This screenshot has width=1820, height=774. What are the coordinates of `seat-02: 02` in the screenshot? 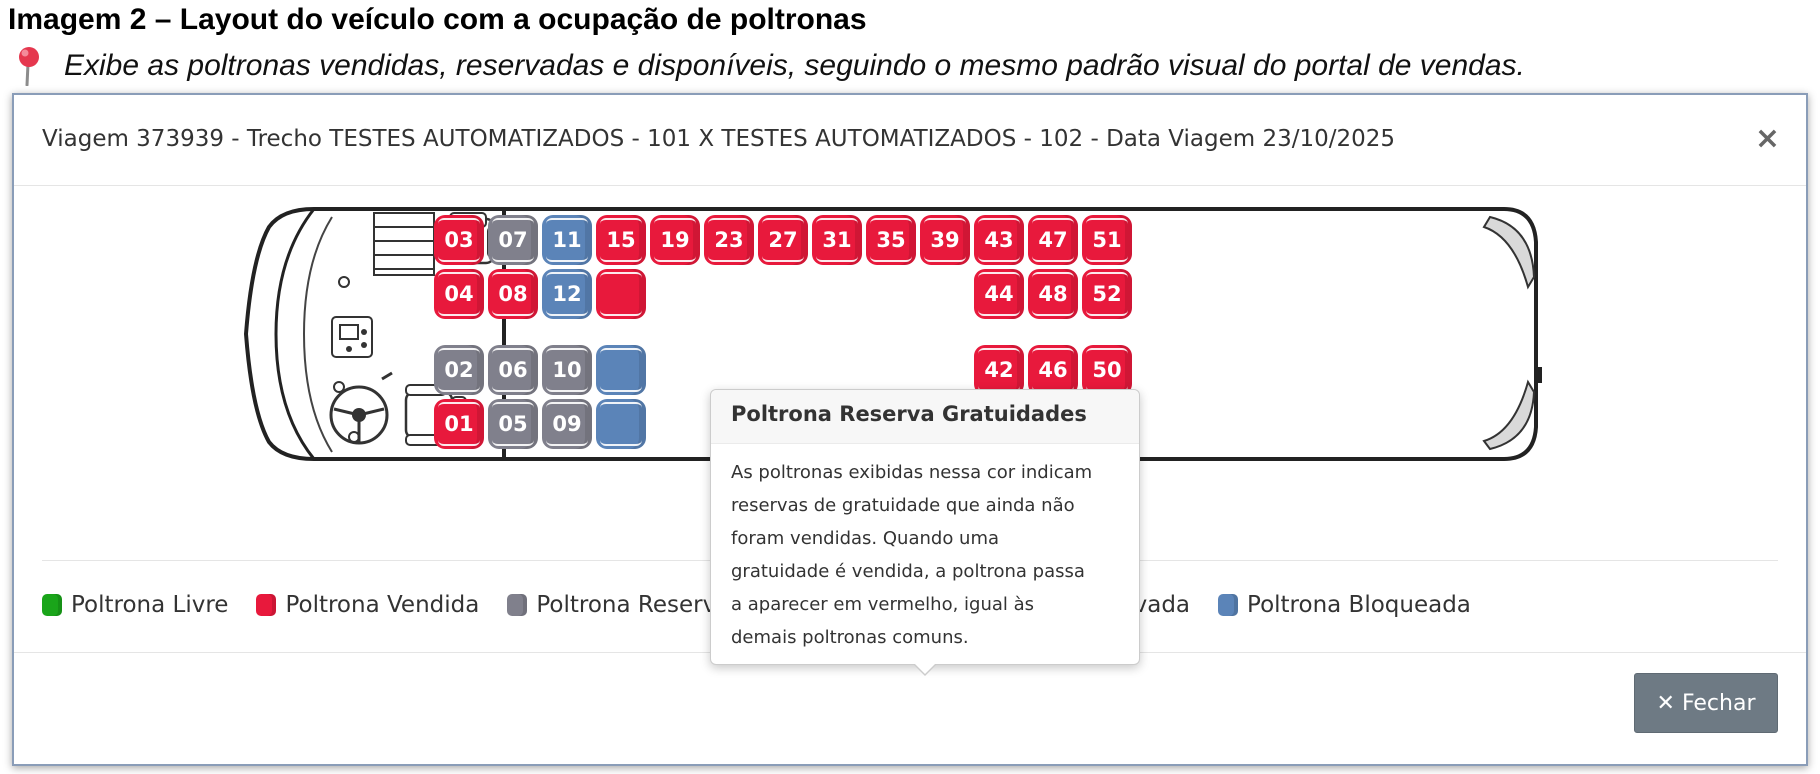 It's located at (459, 370).